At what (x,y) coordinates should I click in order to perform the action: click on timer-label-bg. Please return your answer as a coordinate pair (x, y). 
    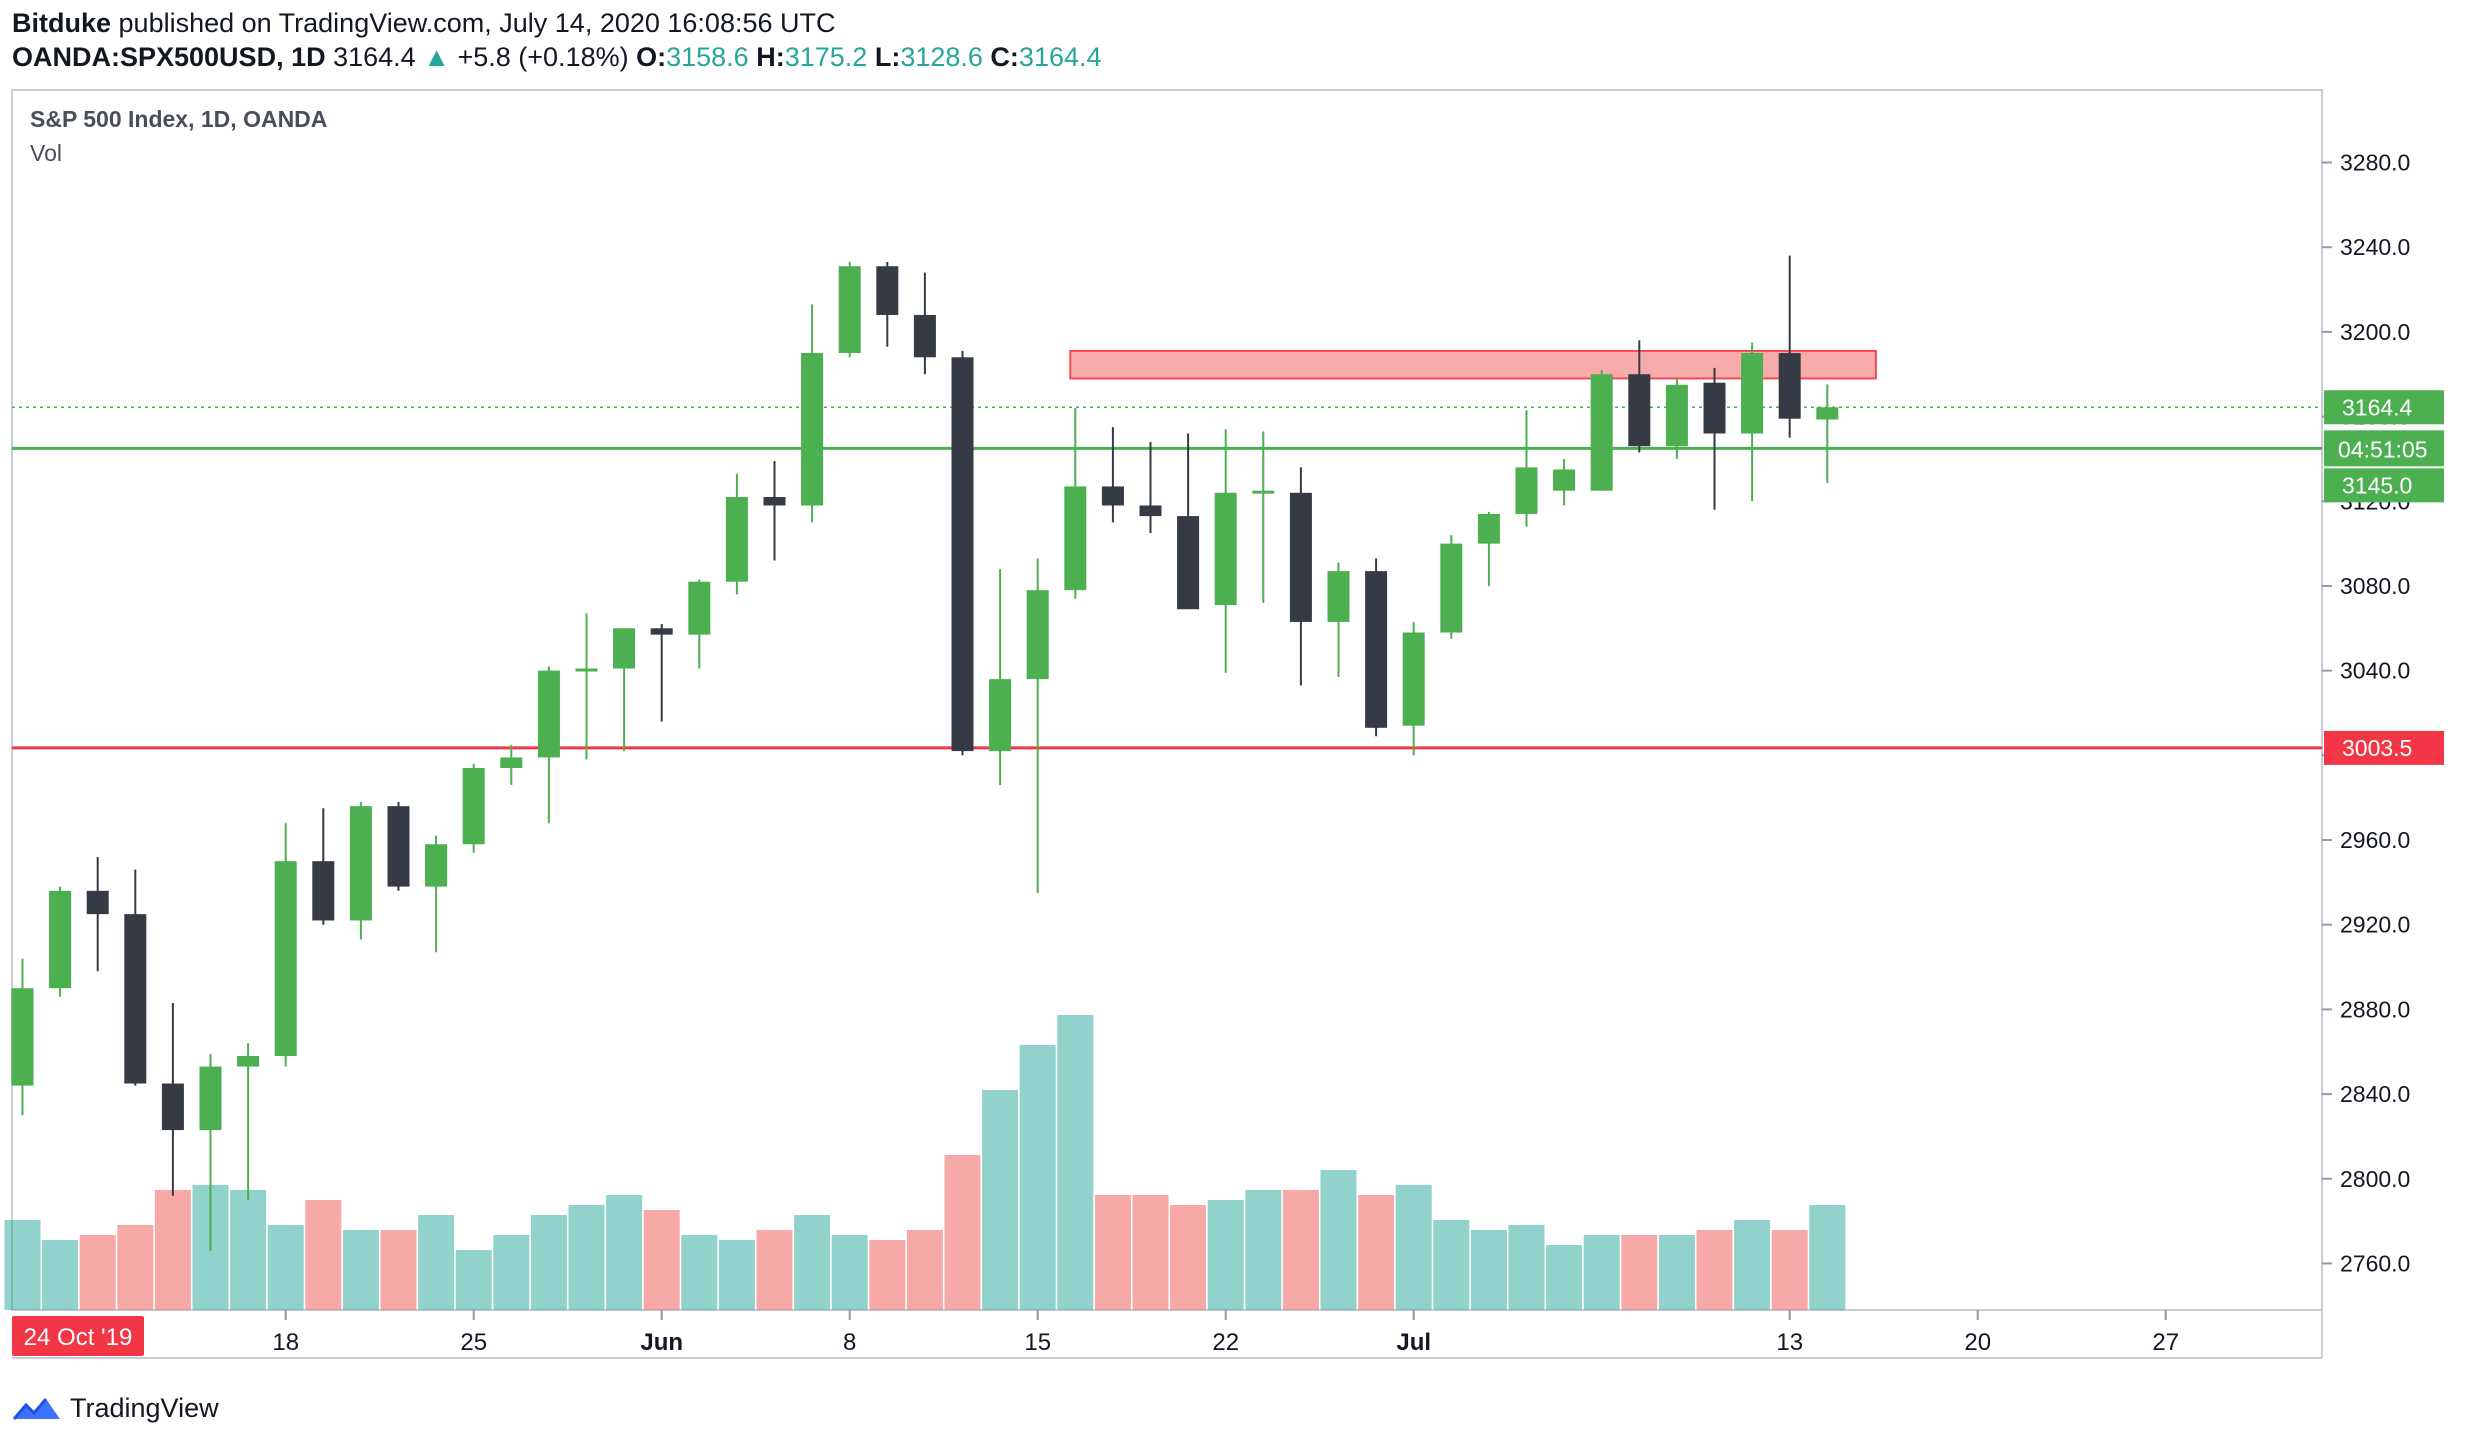
    Looking at the image, I should click on (2384, 448).